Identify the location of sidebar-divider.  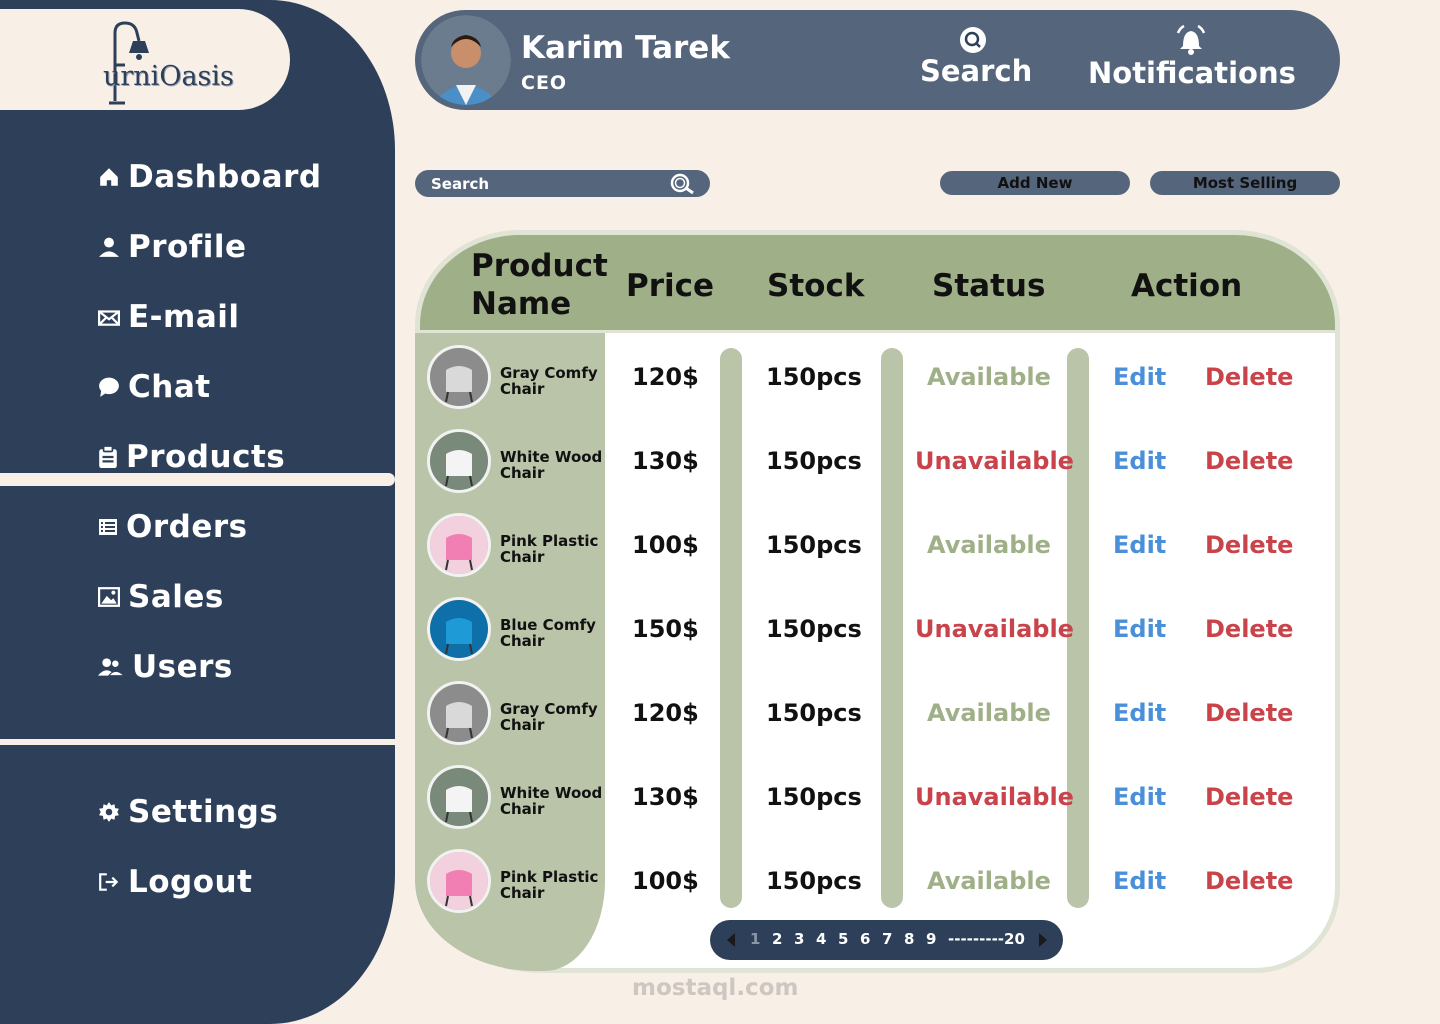
(197, 742).